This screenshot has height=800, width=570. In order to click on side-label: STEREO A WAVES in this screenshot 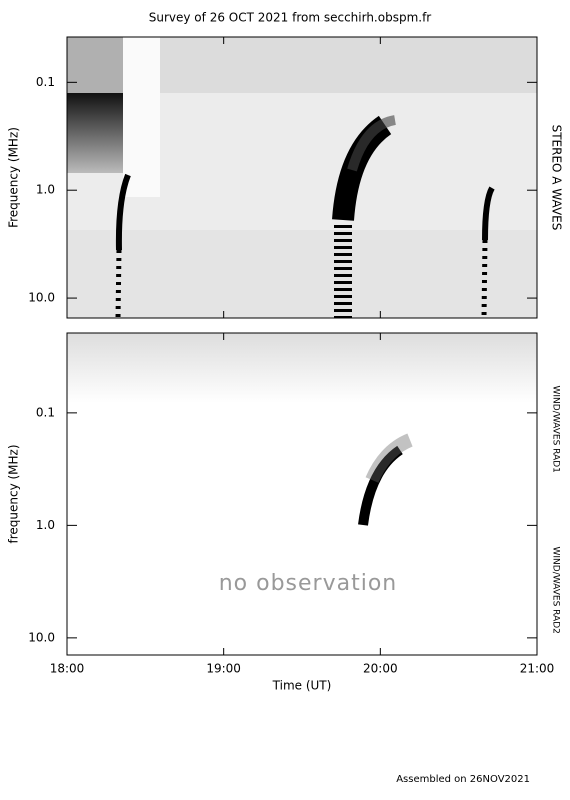, I will do `click(557, 178)`.